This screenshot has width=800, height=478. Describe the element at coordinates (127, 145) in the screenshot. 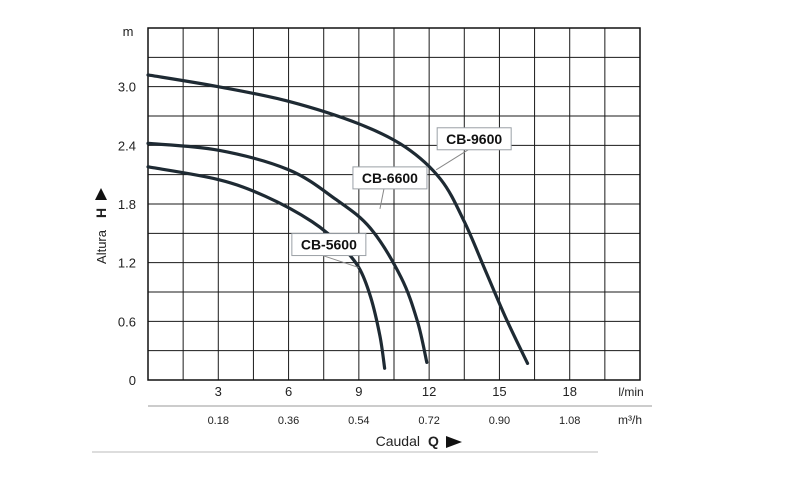

I see `y-tick-label: 2.4` at that location.